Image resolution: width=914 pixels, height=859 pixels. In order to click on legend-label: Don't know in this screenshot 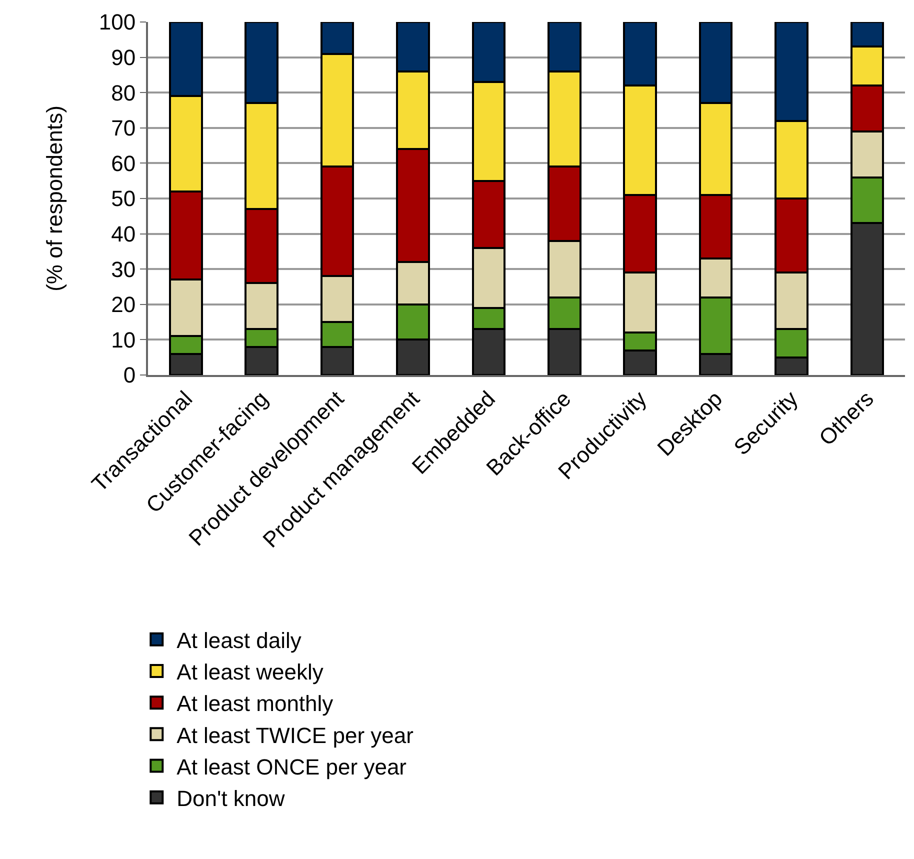, I will do `click(230, 798)`.